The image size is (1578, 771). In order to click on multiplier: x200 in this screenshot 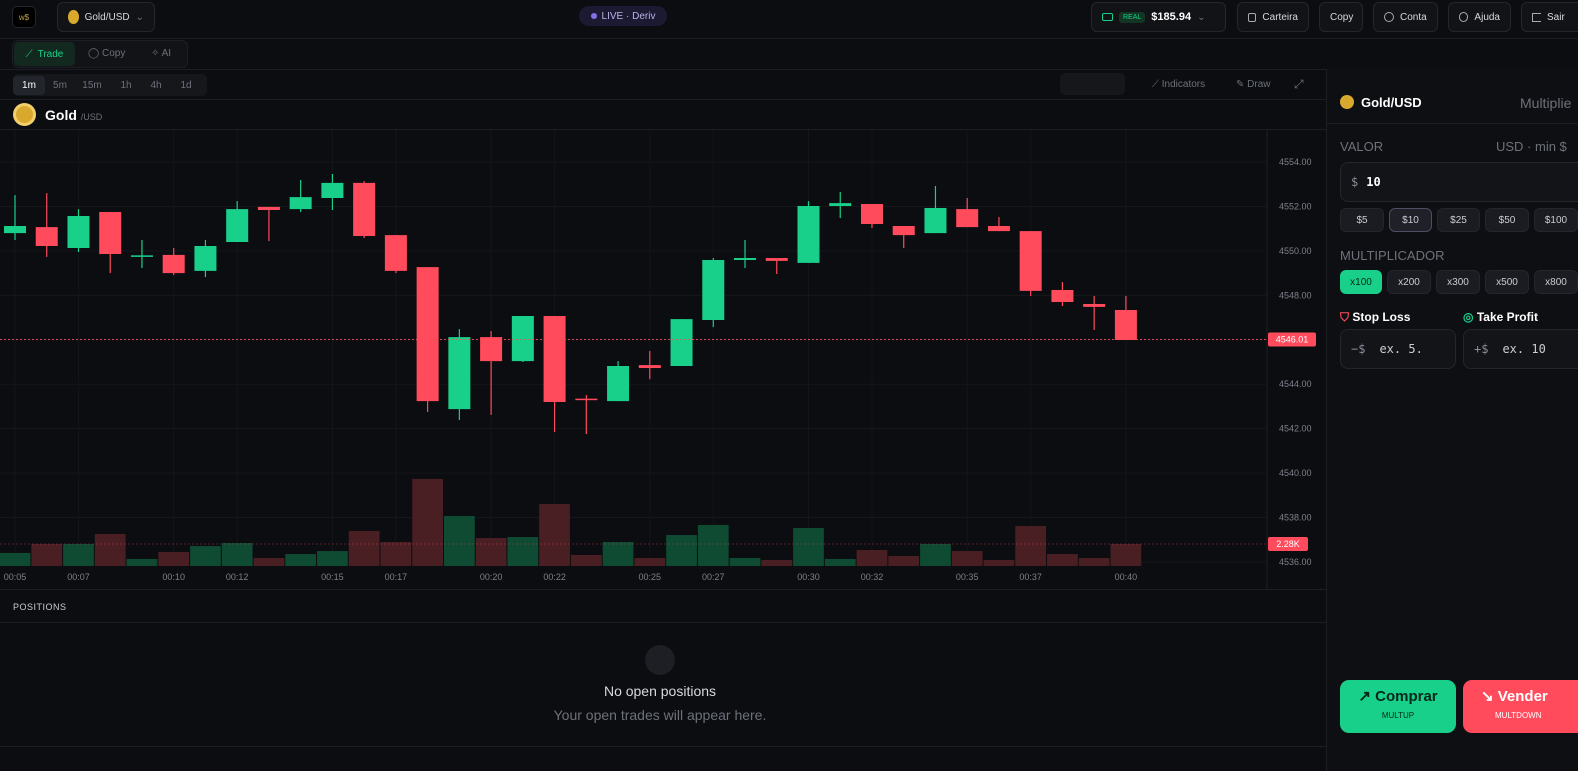, I will do `click(1409, 282)`.